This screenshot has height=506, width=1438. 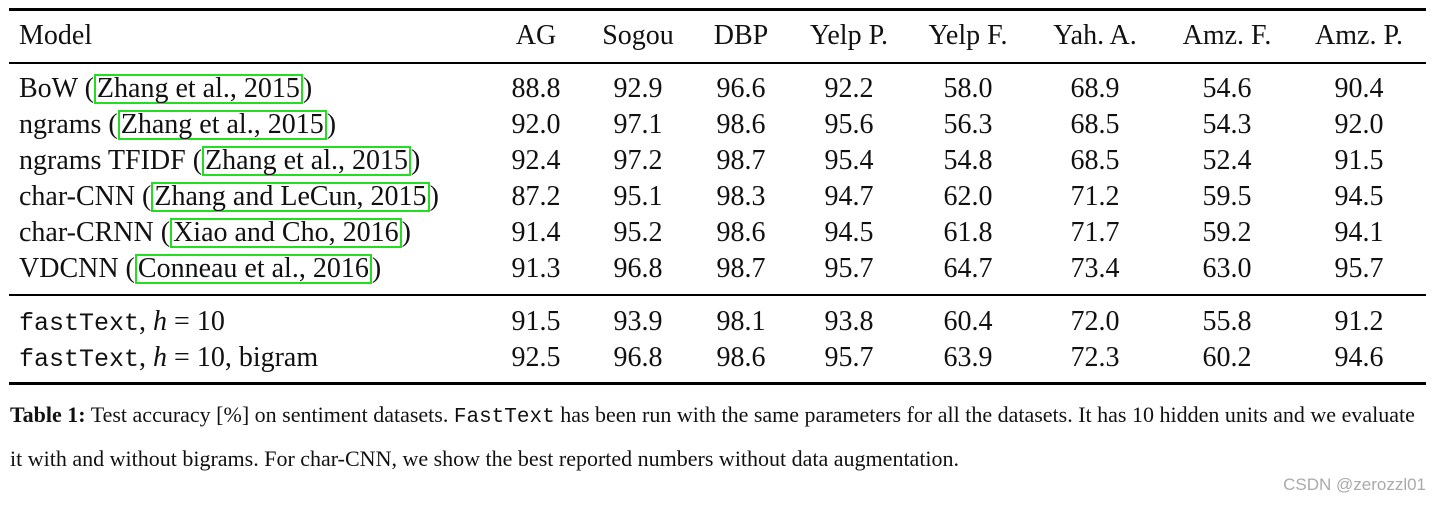 What do you see at coordinates (849, 321) in the screenshot?
I see `value-yelp-p: 93.8` at bounding box center [849, 321].